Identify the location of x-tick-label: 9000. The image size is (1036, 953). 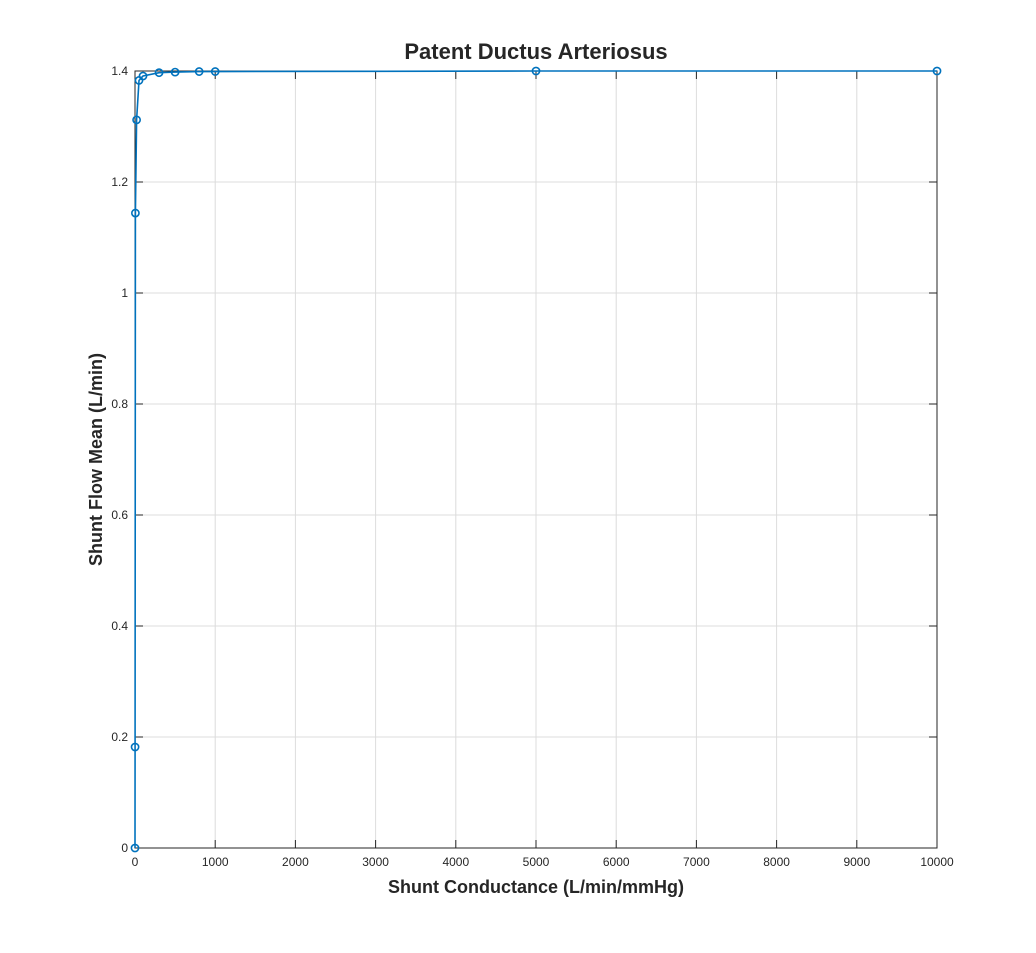
(856, 862).